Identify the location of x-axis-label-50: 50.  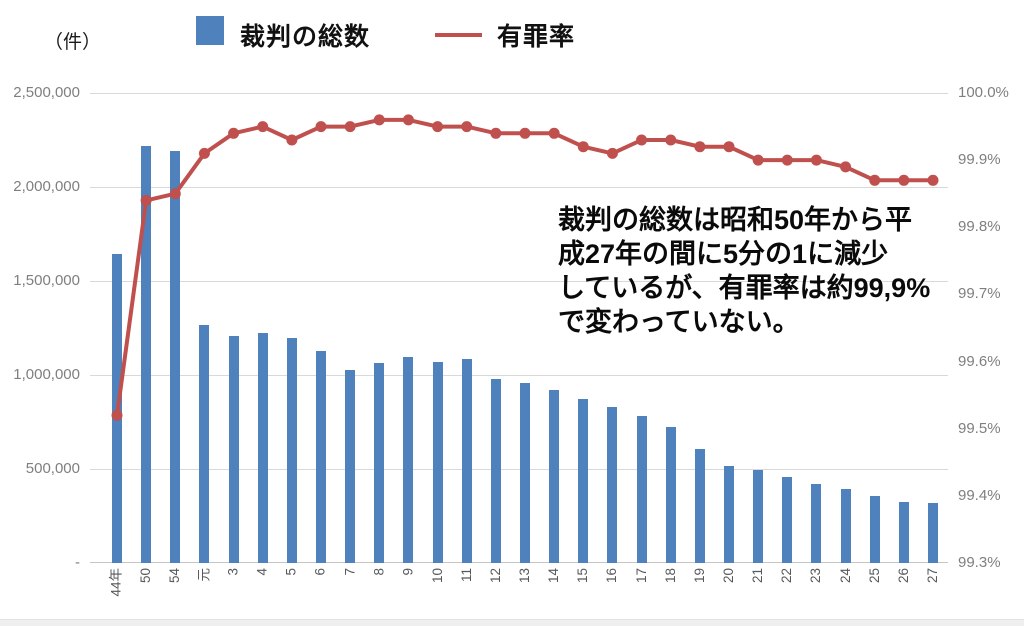
(146, 576).